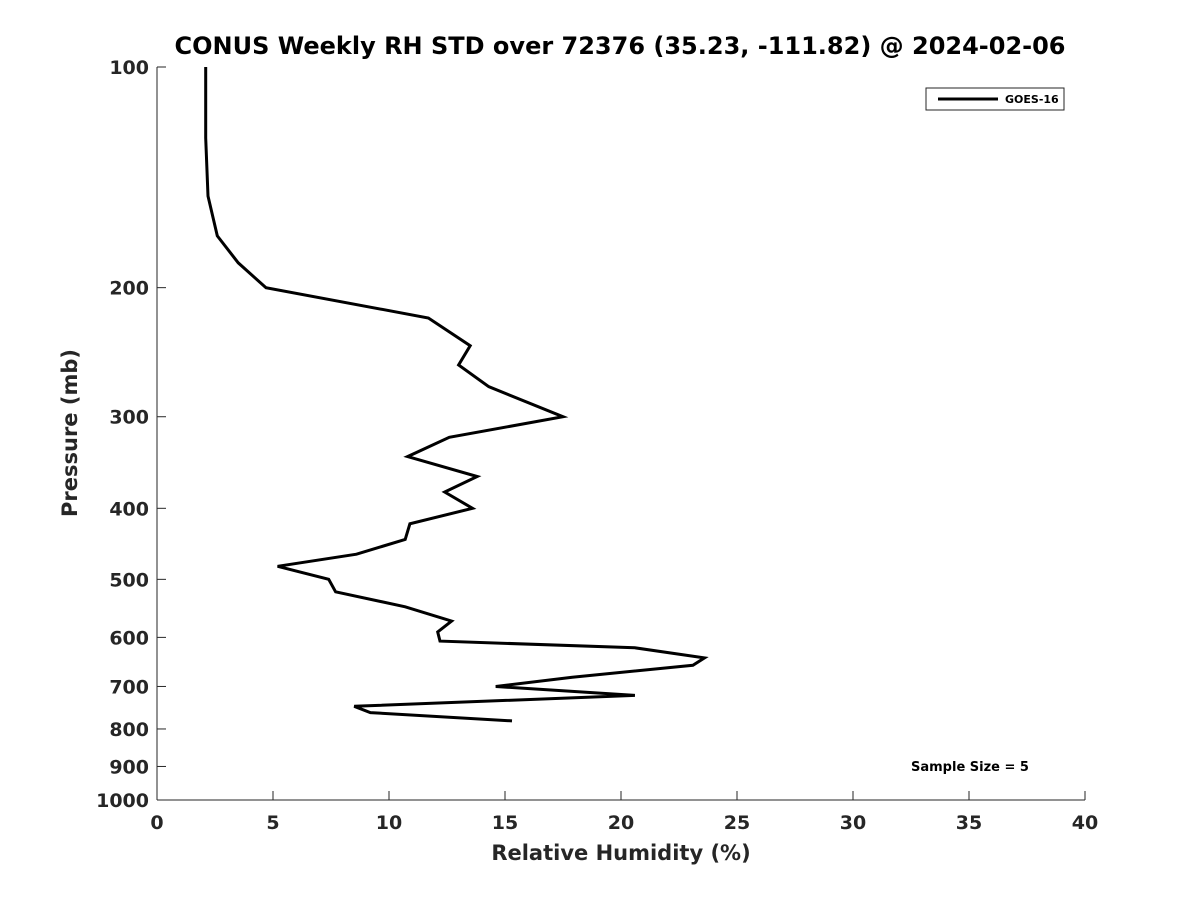  What do you see at coordinates (70, 433) in the screenshot?
I see `y-axis-label: Pressure (mb)` at bounding box center [70, 433].